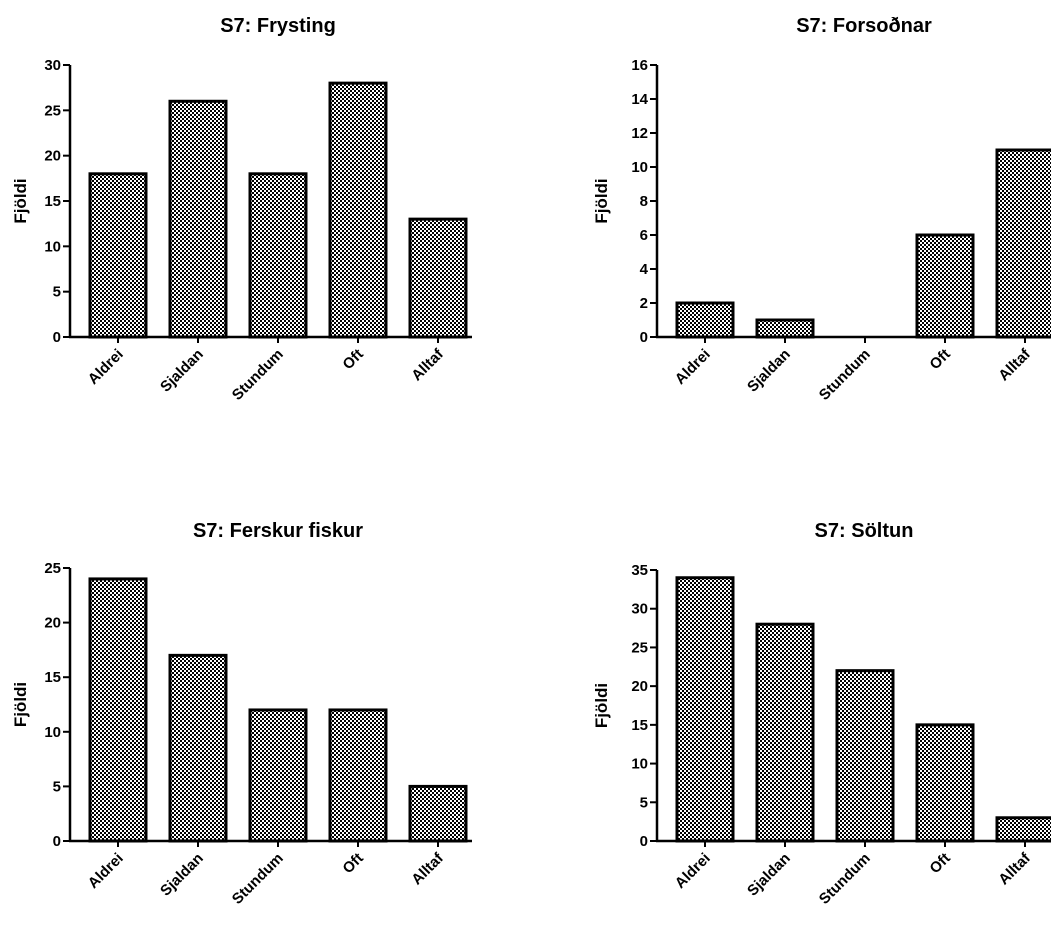 The height and width of the screenshot is (927, 1051). Describe the element at coordinates (644, 201) in the screenshot. I see `y-tick-label: 8` at that location.